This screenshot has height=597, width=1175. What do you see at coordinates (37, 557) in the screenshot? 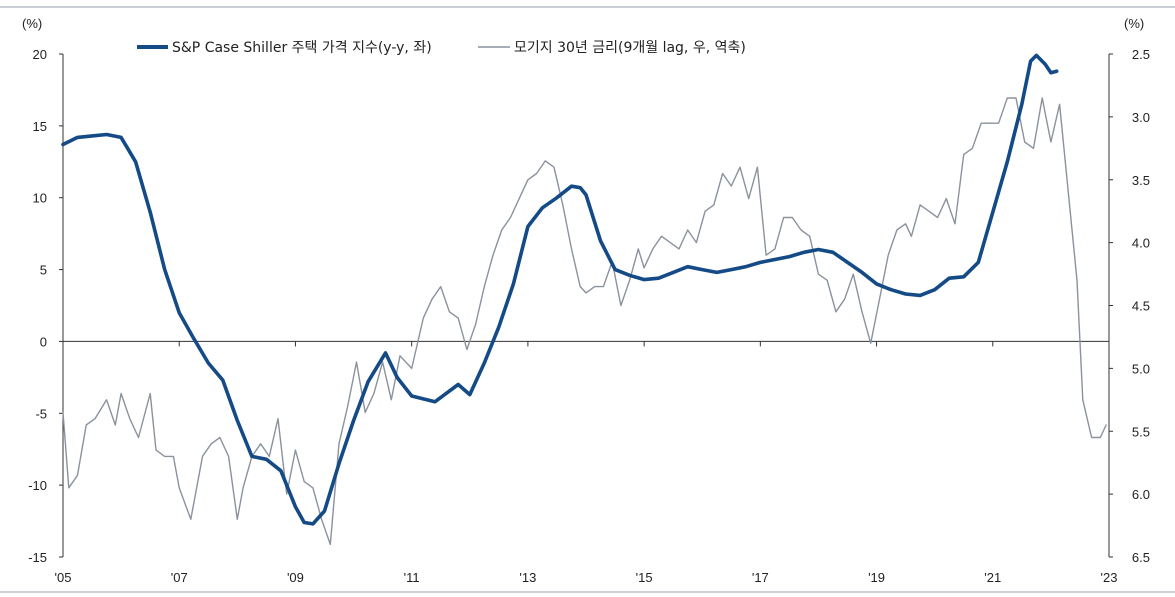
I see `left-tick-label: -15` at bounding box center [37, 557].